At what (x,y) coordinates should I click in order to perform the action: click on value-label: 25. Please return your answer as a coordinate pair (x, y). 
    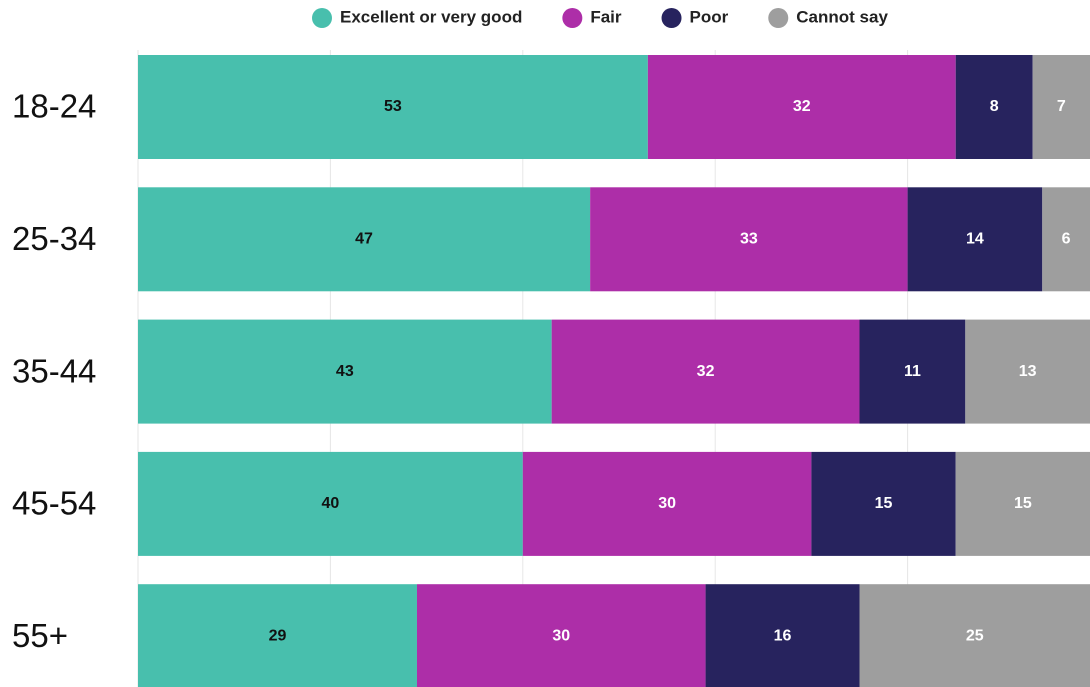
    Looking at the image, I should click on (975, 635).